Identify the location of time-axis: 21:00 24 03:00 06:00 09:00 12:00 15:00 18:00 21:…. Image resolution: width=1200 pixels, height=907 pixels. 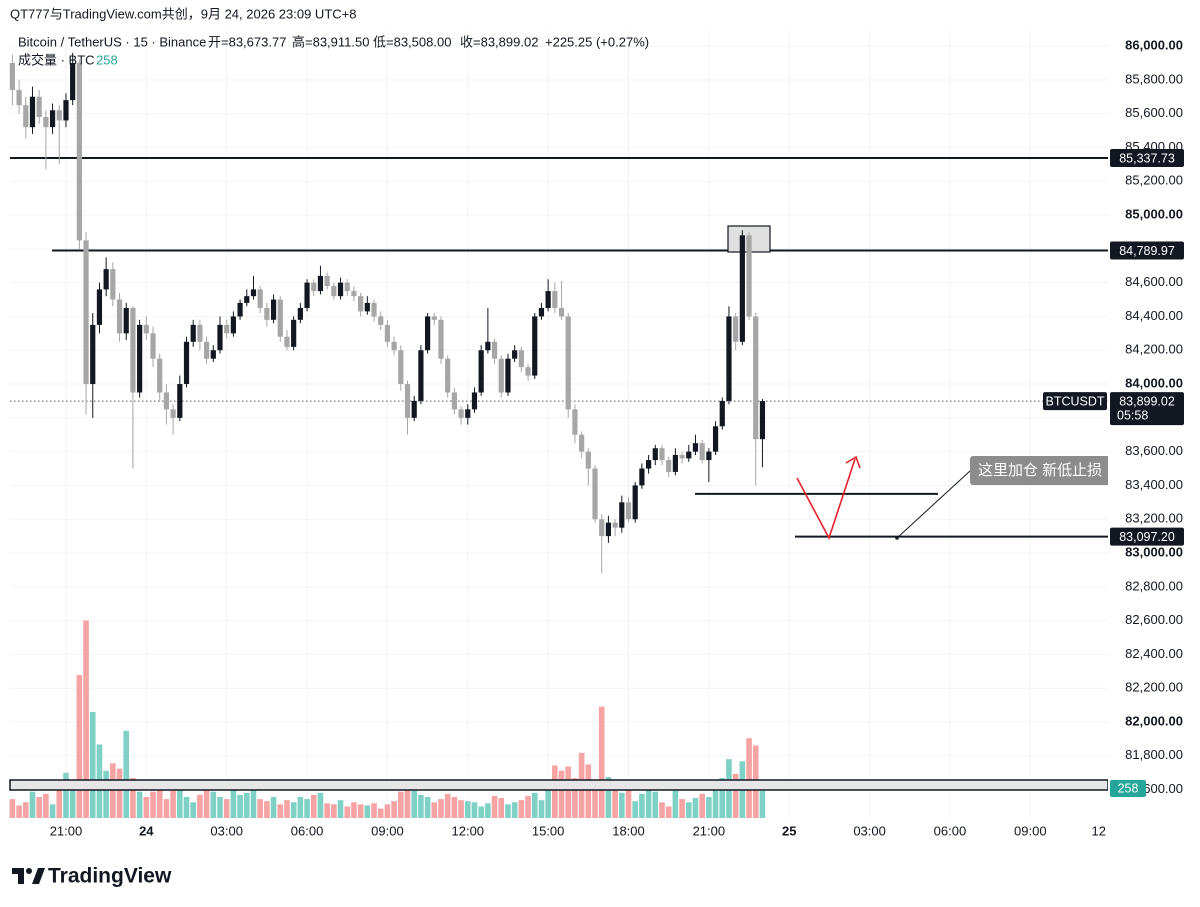
(578, 830).